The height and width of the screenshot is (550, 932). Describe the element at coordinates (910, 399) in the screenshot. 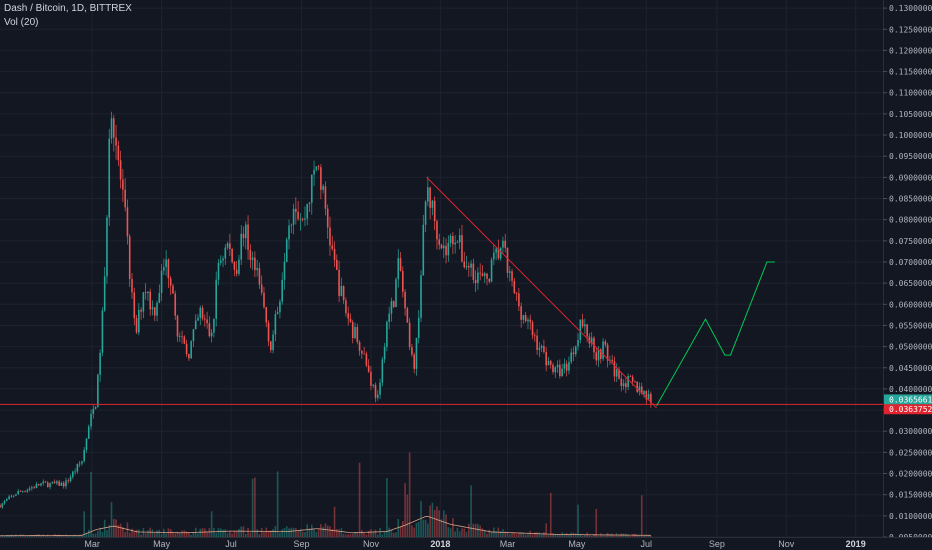

I see `last-price-label: 0.03656617` at that location.